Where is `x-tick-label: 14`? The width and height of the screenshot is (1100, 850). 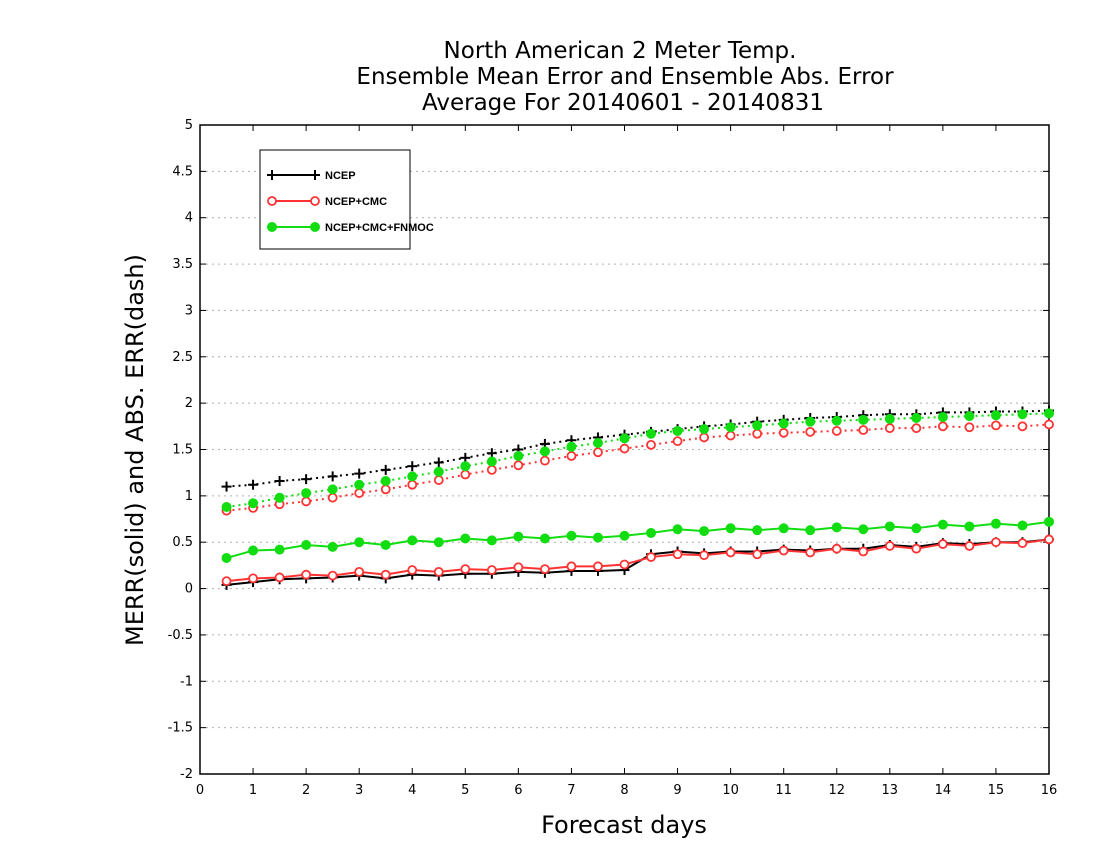 x-tick-label: 14 is located at coordinates (943, 790).